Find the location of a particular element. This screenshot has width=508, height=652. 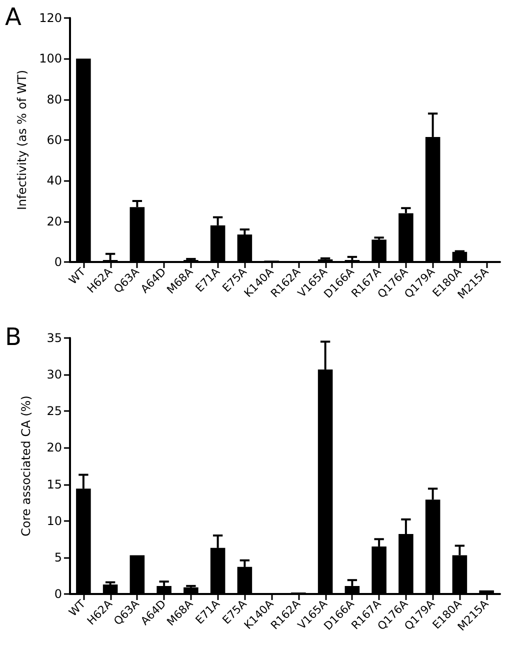

y-tick-label: 30 is located at coordinates (54, 375).